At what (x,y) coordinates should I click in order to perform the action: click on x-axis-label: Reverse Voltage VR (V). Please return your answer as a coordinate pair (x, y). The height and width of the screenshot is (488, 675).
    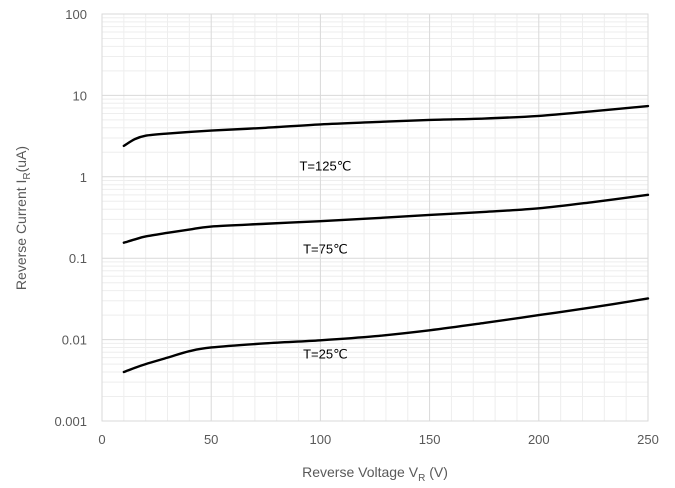
    Looking at the image, I should click on (375, 474).